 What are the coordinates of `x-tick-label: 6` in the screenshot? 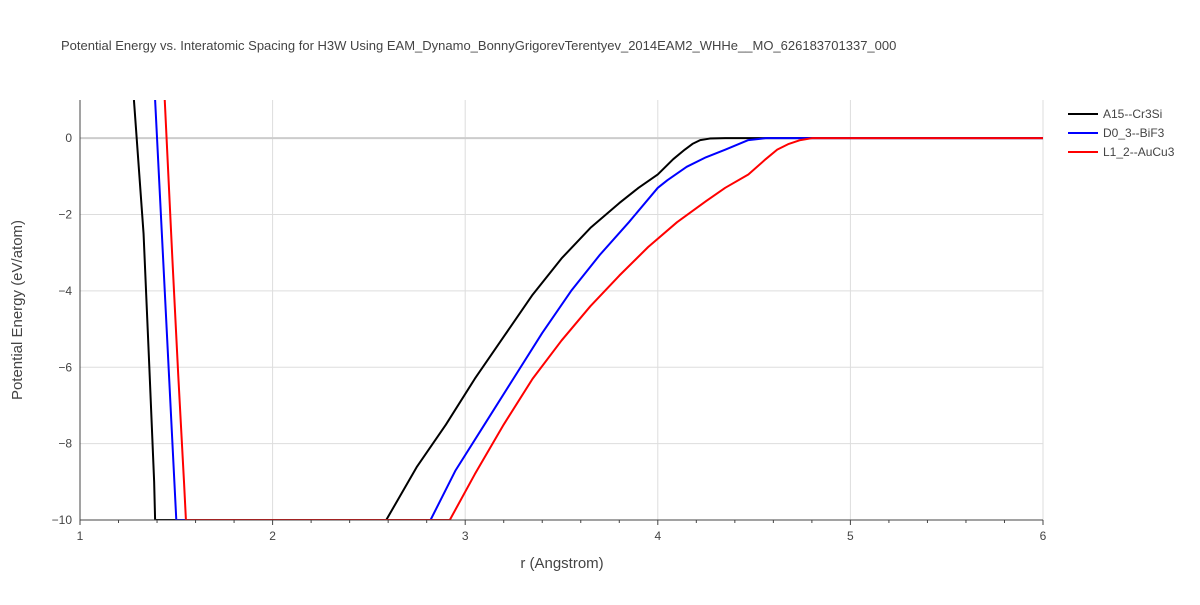 It's located at (1043, 536).